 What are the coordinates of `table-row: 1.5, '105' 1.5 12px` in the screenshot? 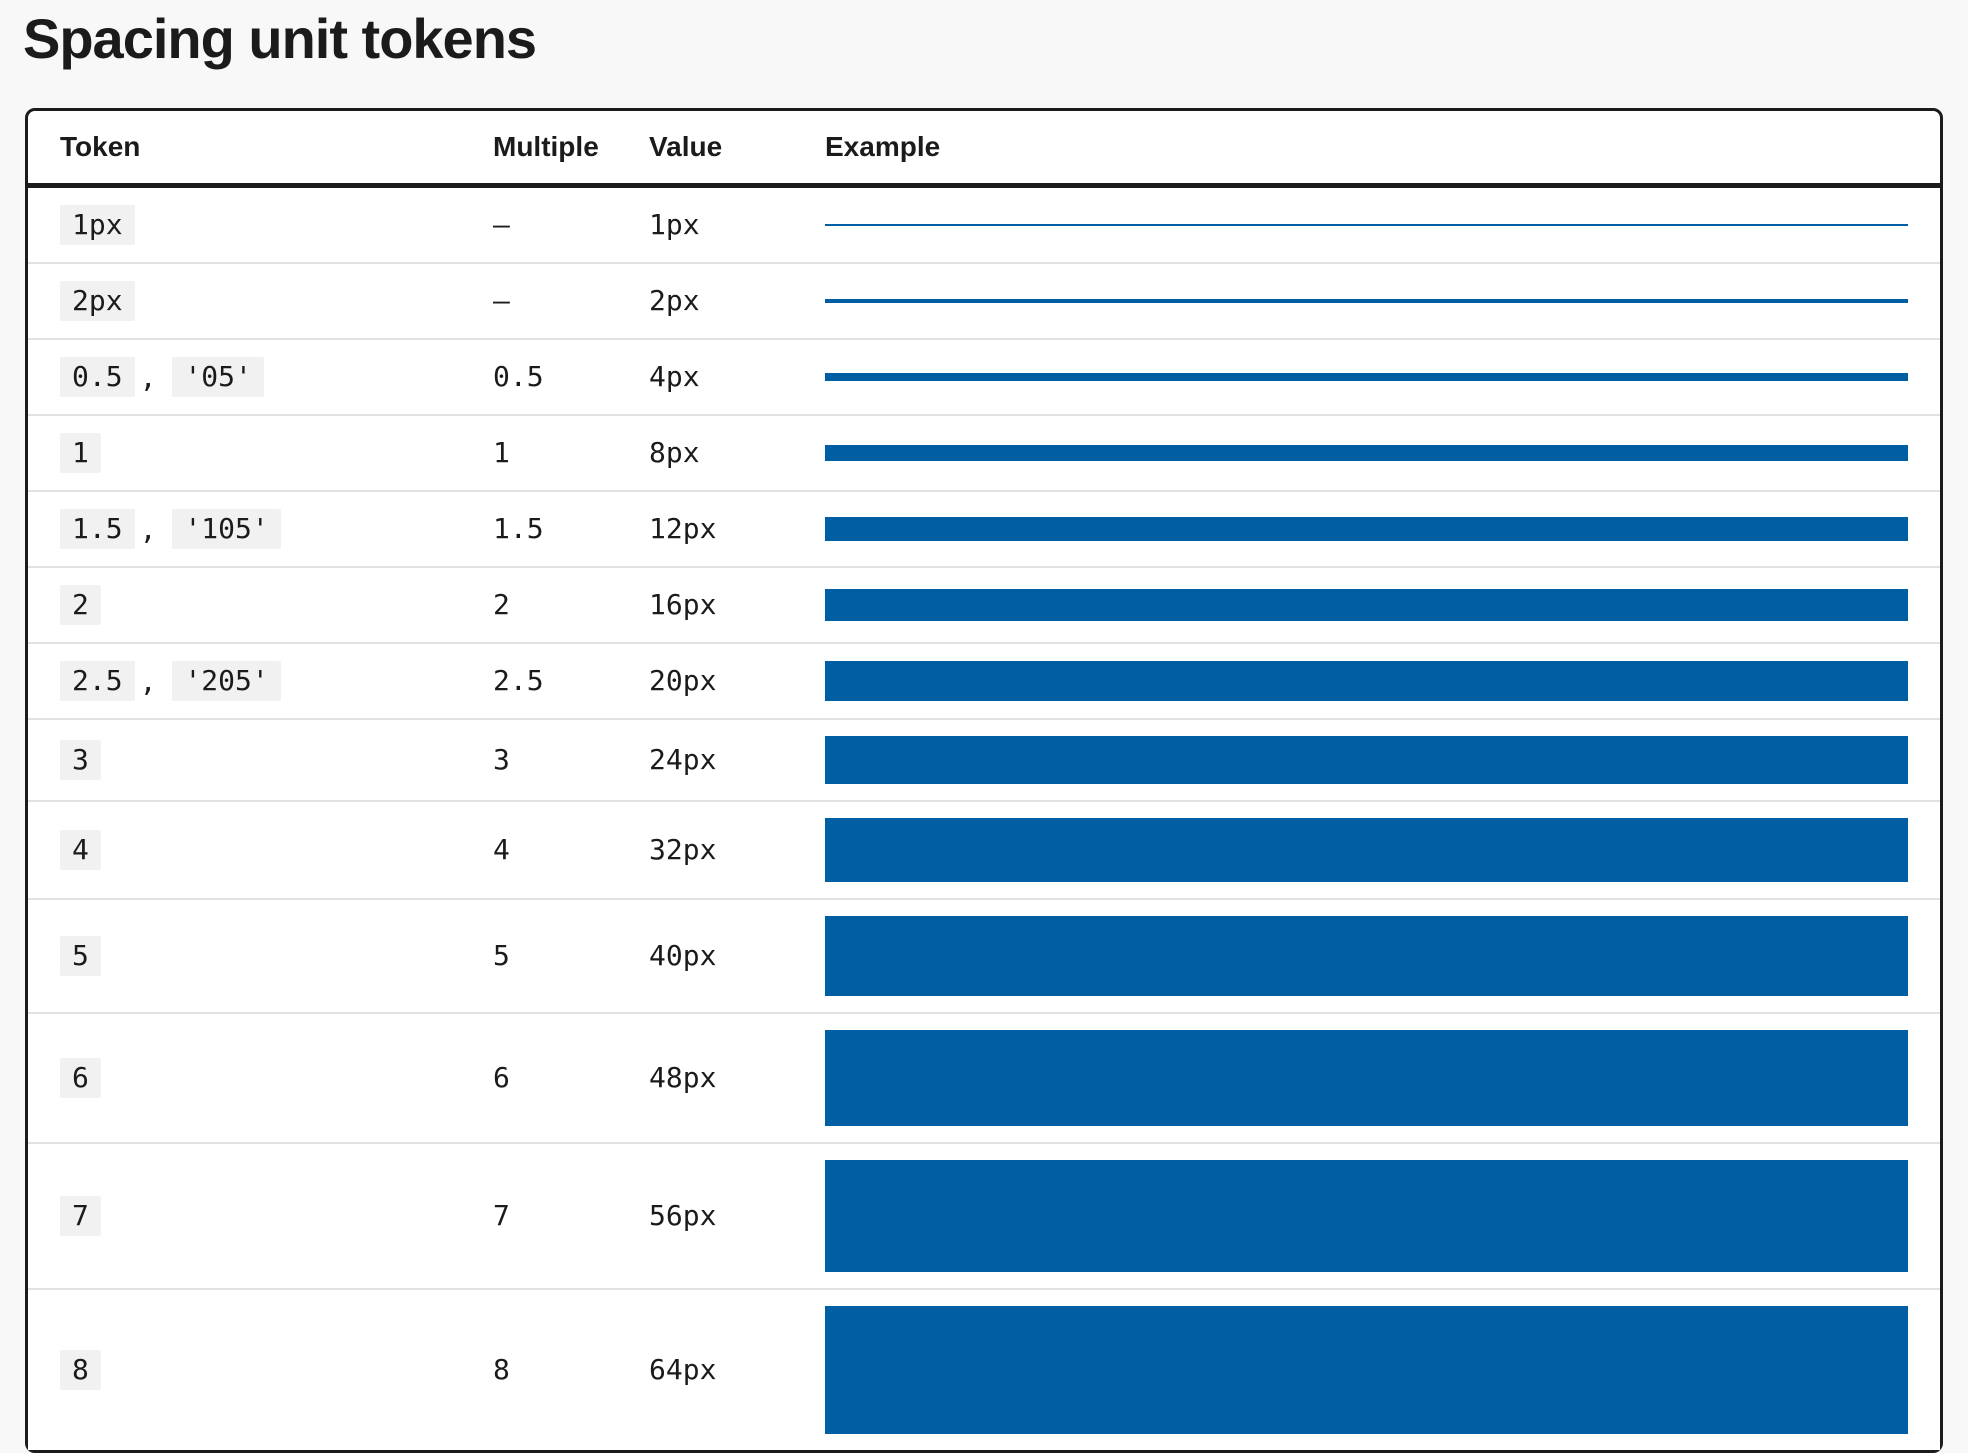 It's located at (984, 530).